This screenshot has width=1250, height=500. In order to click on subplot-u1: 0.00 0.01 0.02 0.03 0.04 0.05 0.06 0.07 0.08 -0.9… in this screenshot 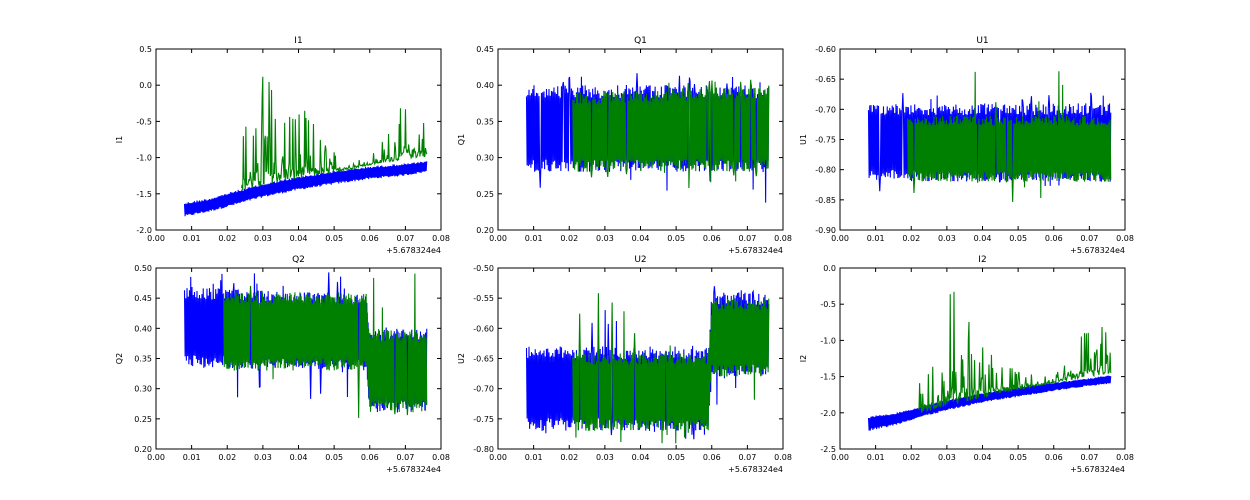, I will do `click(966, 145)`.